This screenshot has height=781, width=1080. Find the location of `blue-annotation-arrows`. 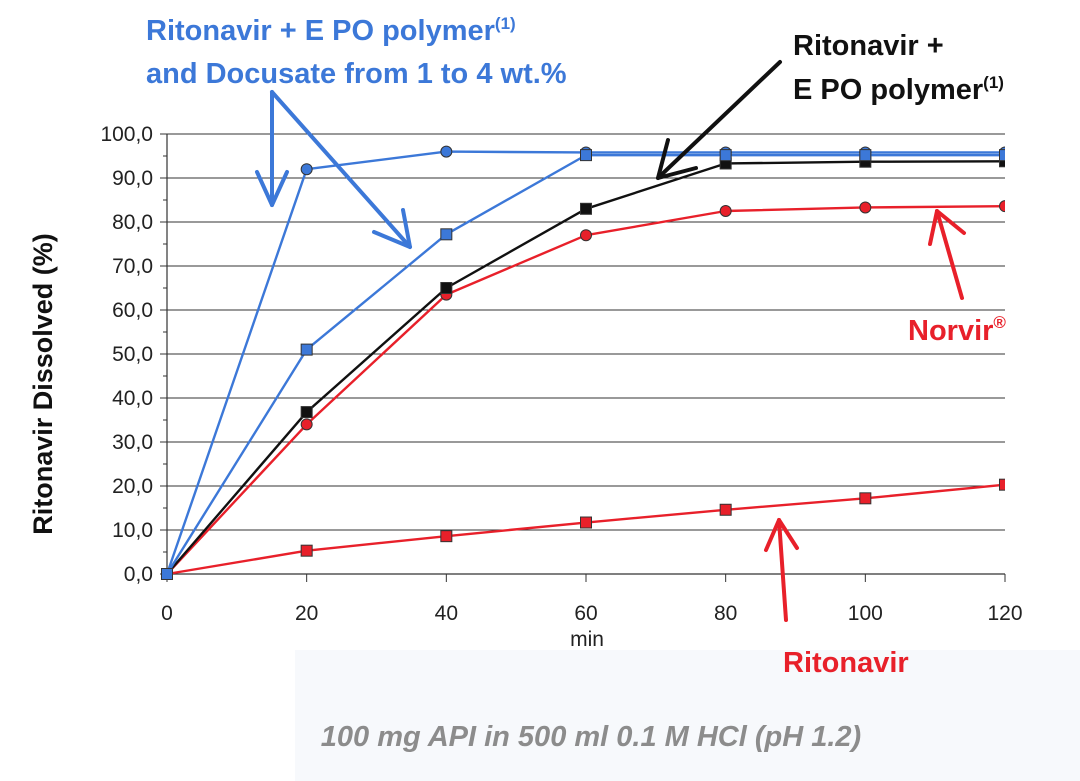

blue-annotation-arrows is located at coordinates (333, 169).